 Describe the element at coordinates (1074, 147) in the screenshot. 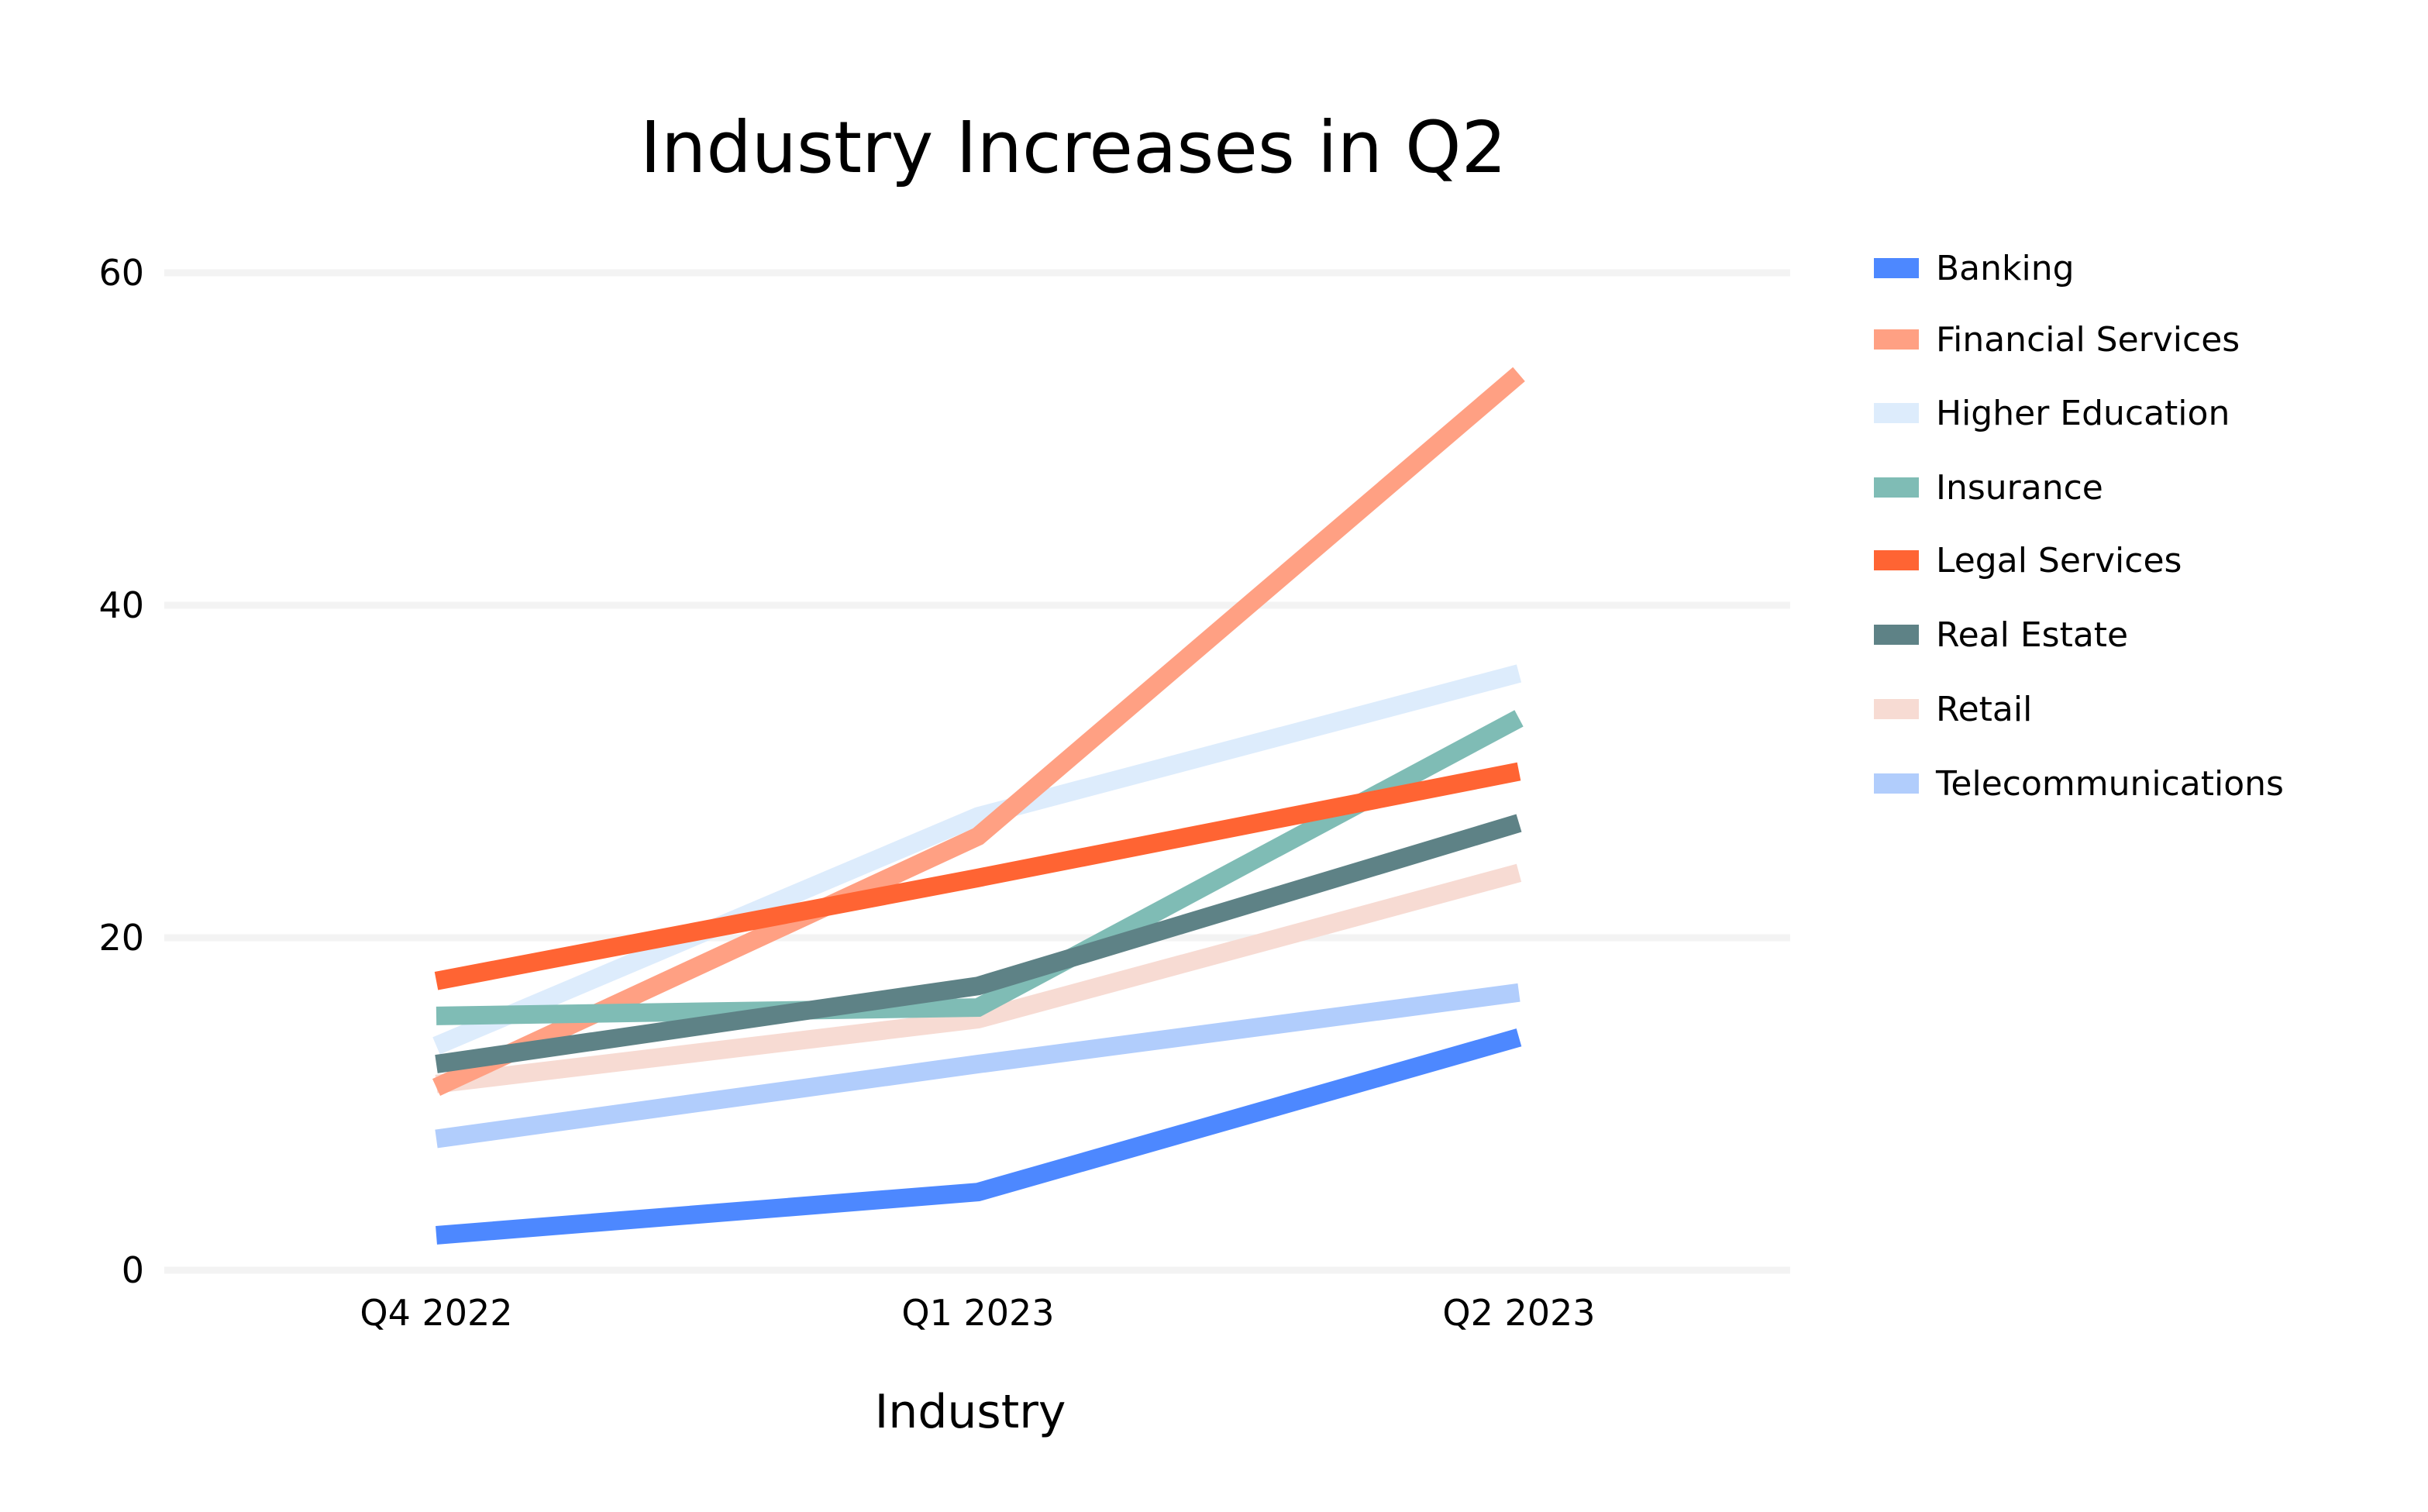

I see `chart-title: Industry Increases in Q2` at that location.